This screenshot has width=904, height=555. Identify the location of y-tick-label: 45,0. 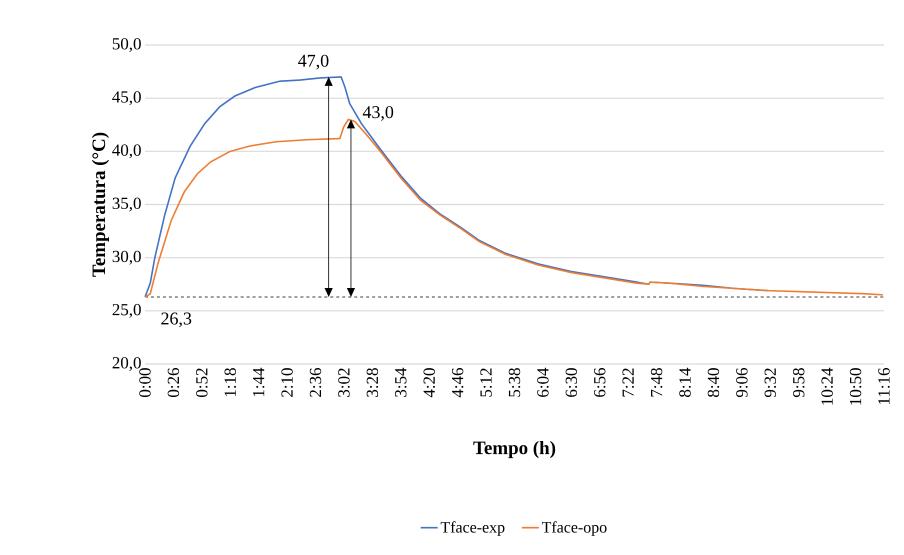
(126, 98).